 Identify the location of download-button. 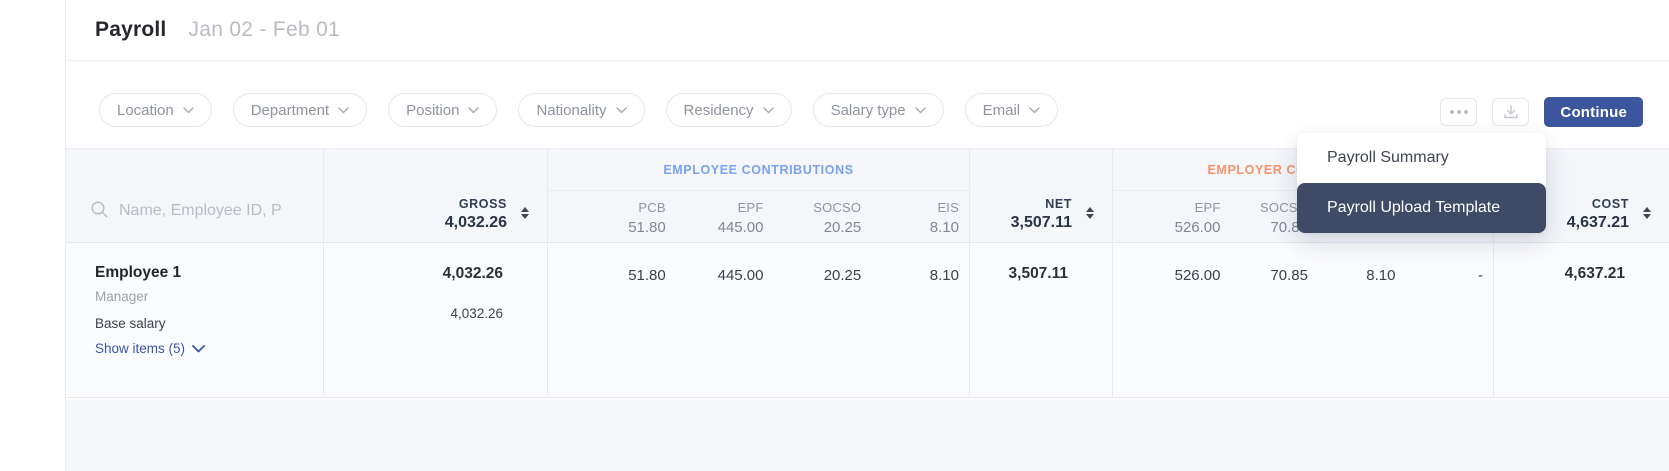
(1511, 112).